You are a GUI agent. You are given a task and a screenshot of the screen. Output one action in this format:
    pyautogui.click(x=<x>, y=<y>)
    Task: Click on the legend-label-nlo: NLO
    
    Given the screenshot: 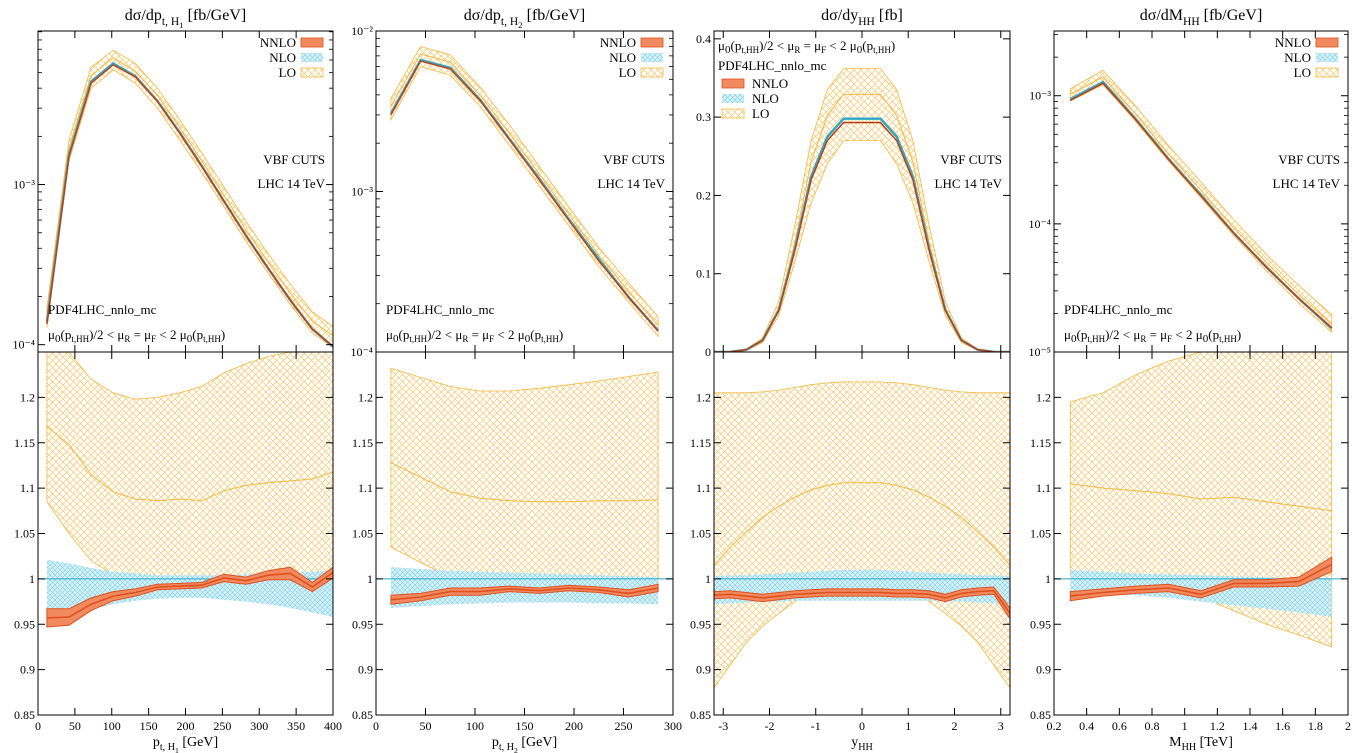 What is the action you would take?
    pyautogui.click(x=622, y=57)
    